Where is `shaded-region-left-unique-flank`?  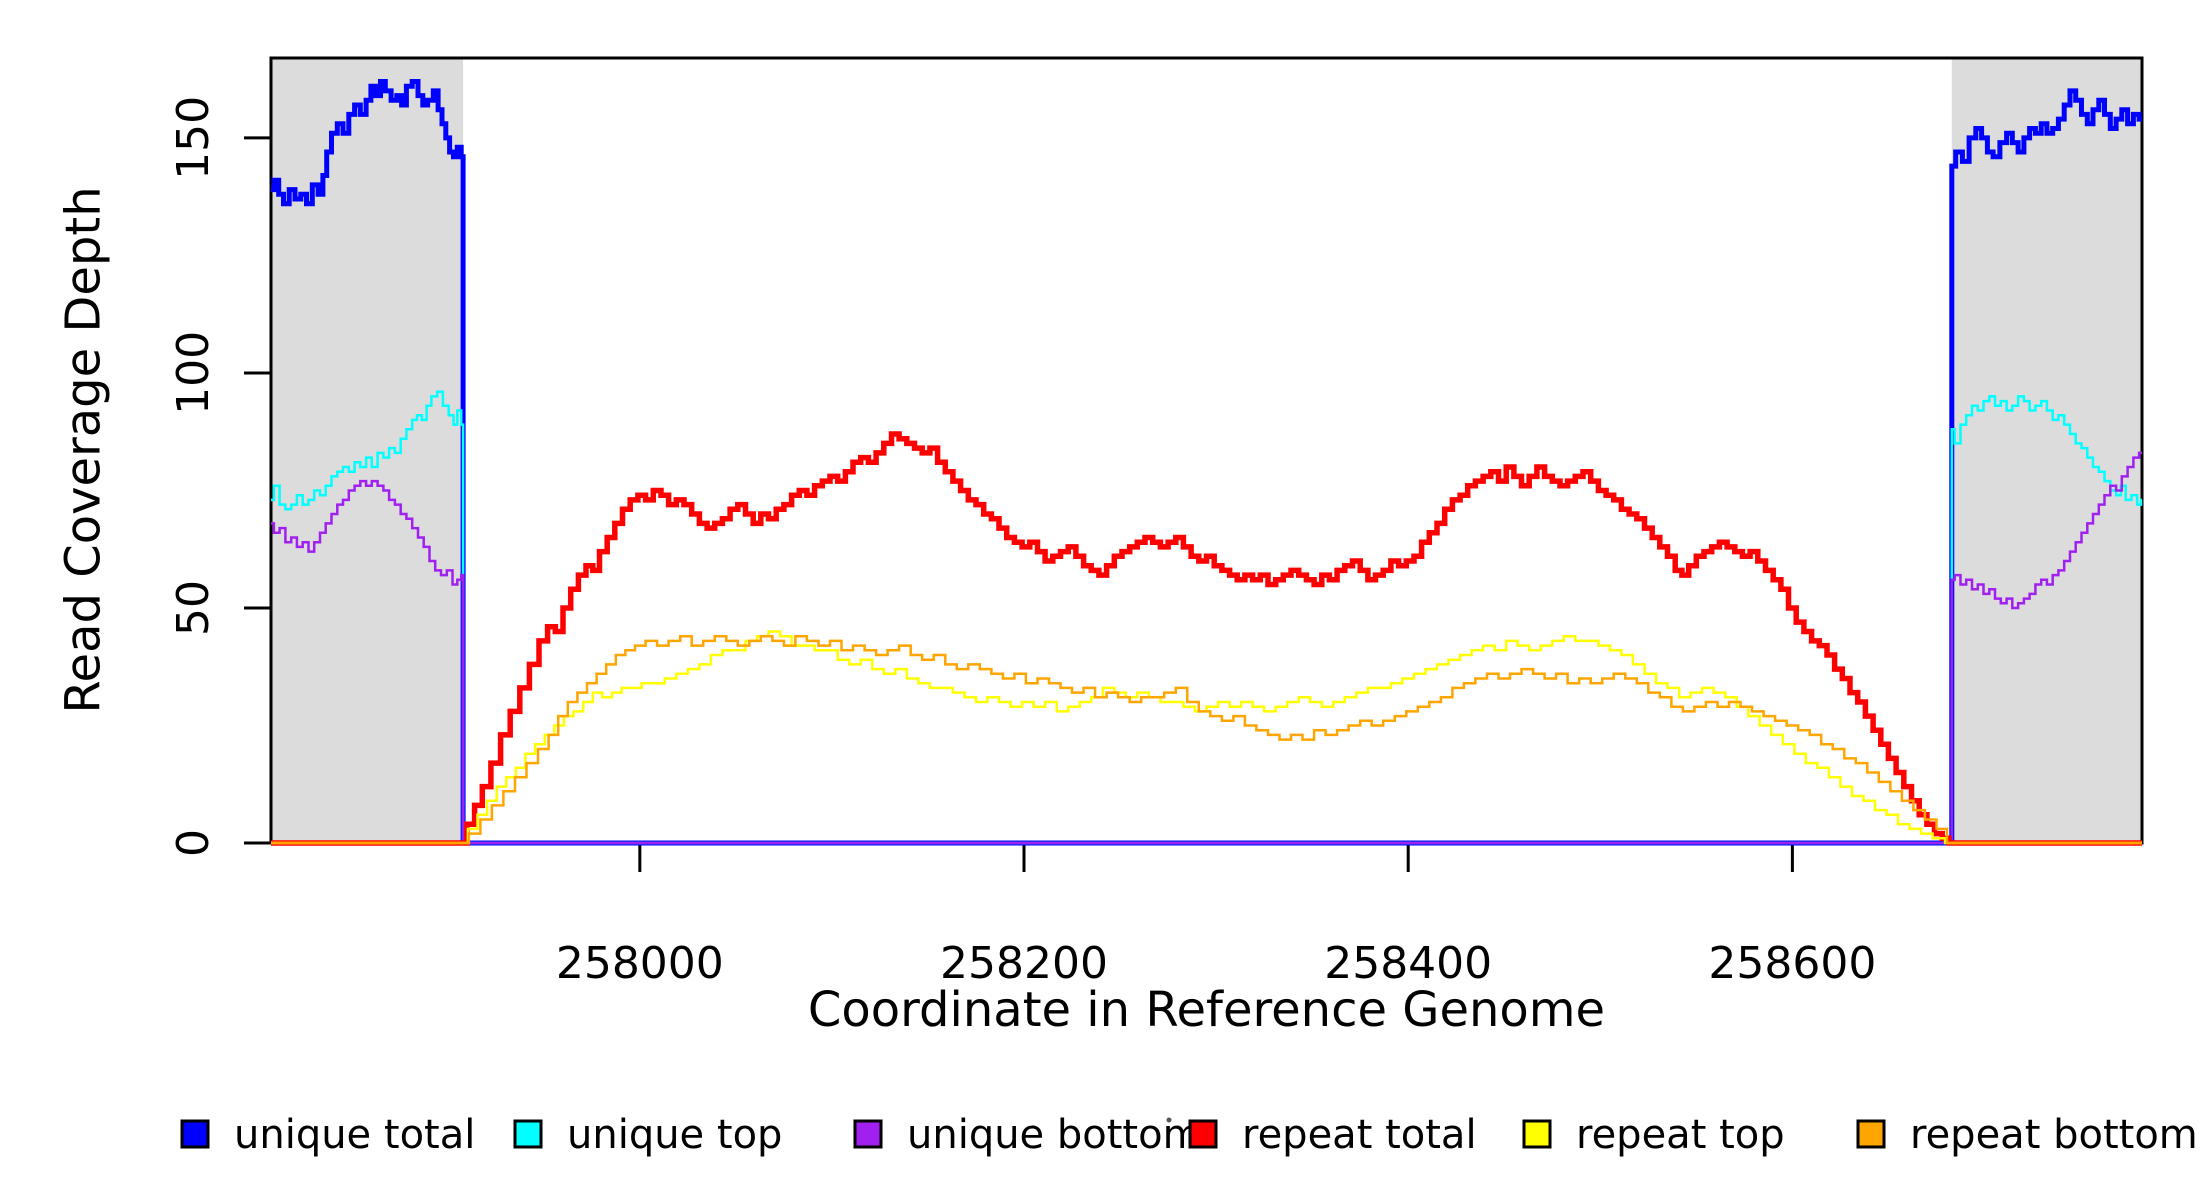 shaded-region-left-unique-flank is located at coordinates (367, 450).